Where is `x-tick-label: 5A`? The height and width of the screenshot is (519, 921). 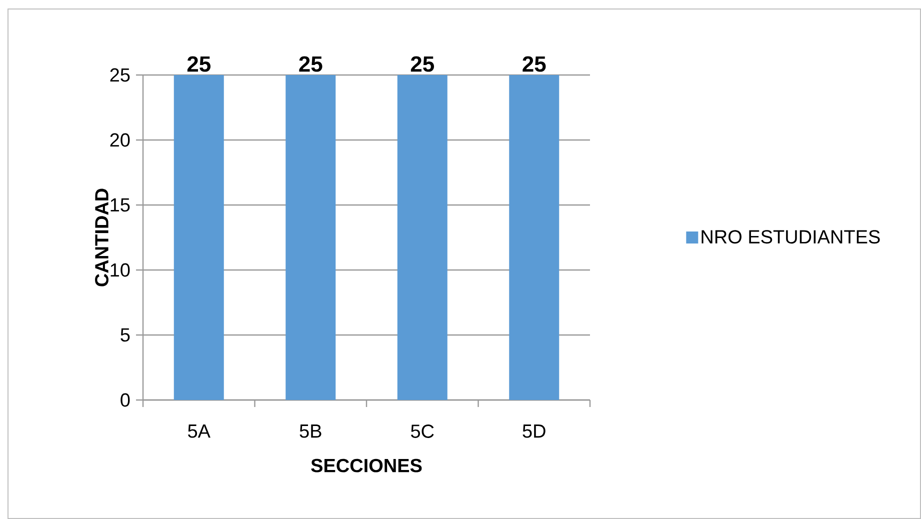
x-tick-label: 5A is located at coordinates (199, 431).